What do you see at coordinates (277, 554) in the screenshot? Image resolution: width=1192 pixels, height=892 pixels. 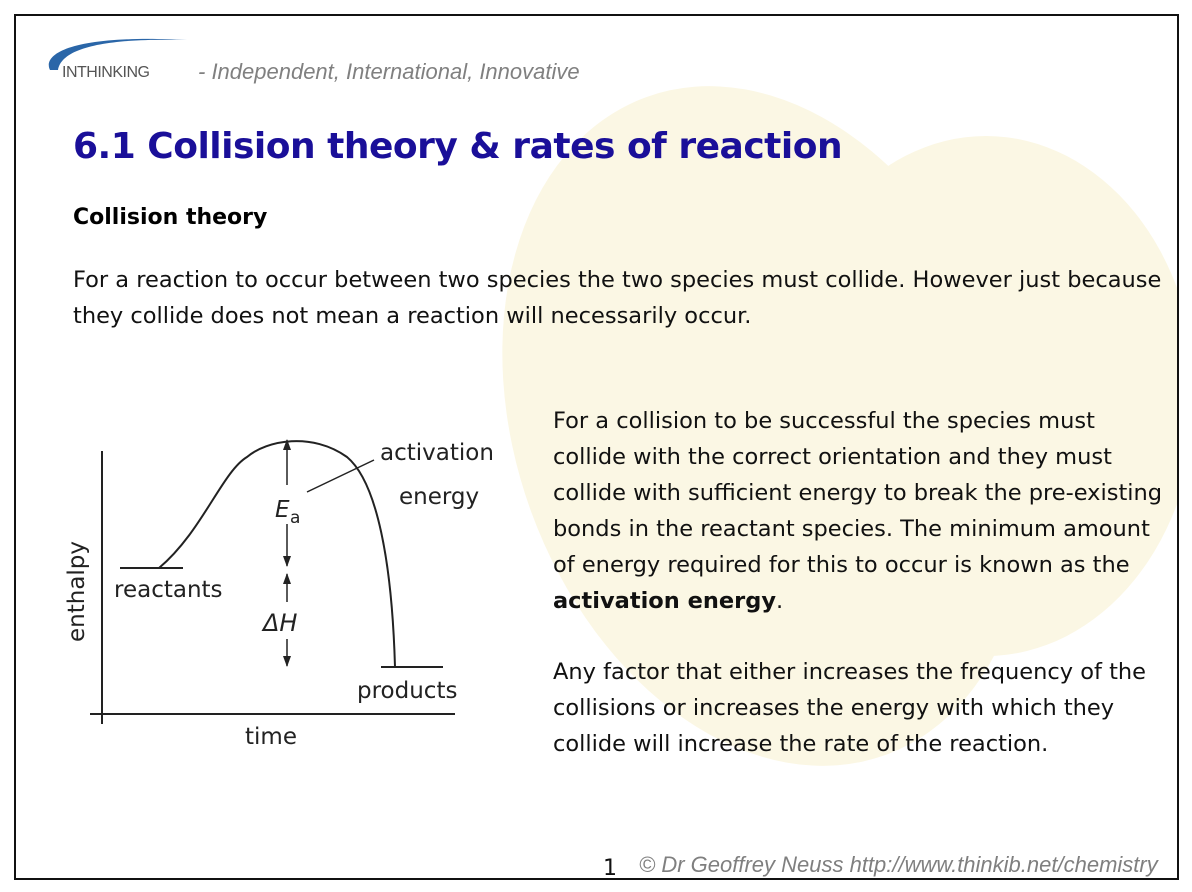 I see `reaction-curve` at bounding box center [277, 554].